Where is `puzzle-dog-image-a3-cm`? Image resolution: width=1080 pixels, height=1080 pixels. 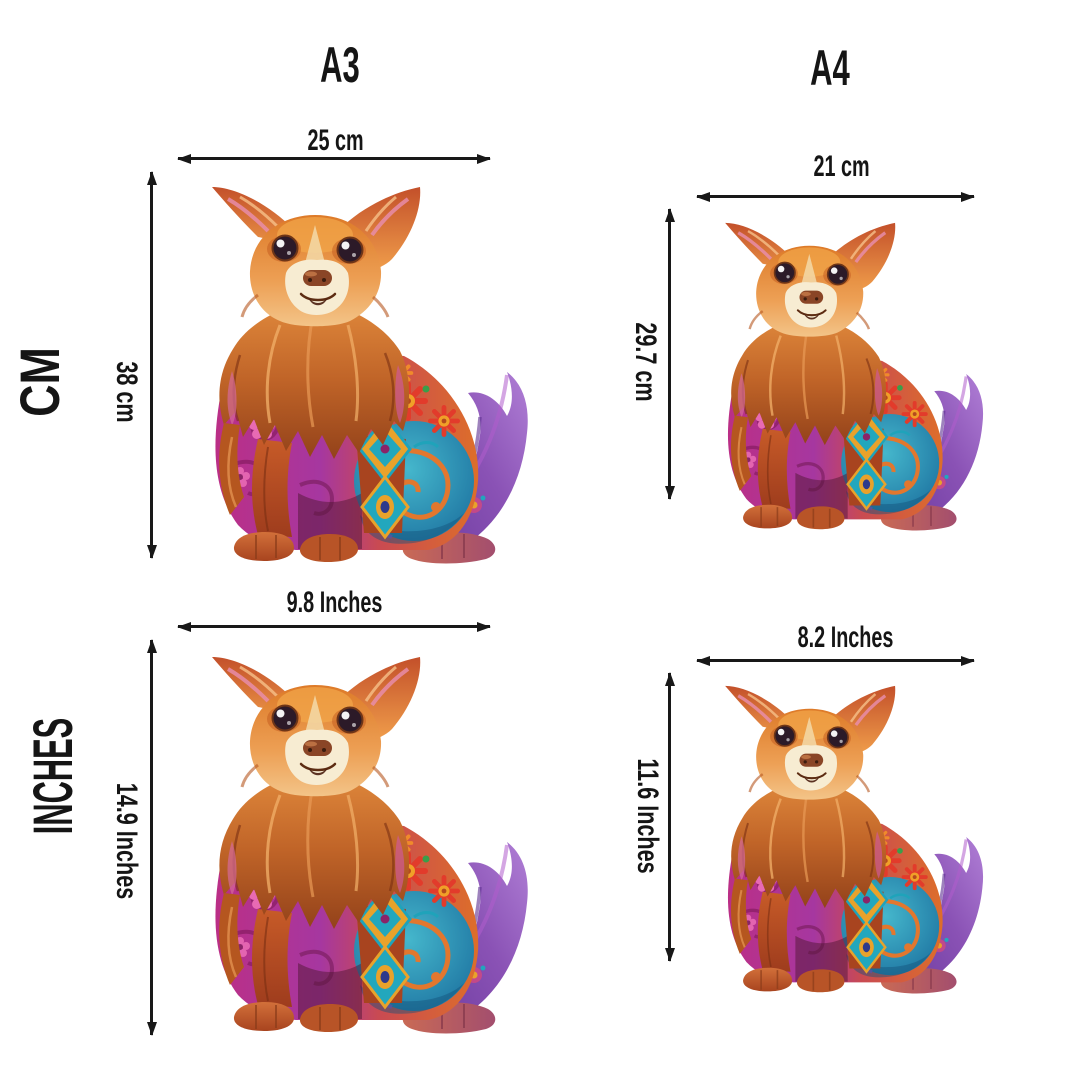
puzzle-dog-image-a3-cm is located at coordinates (357, 377).